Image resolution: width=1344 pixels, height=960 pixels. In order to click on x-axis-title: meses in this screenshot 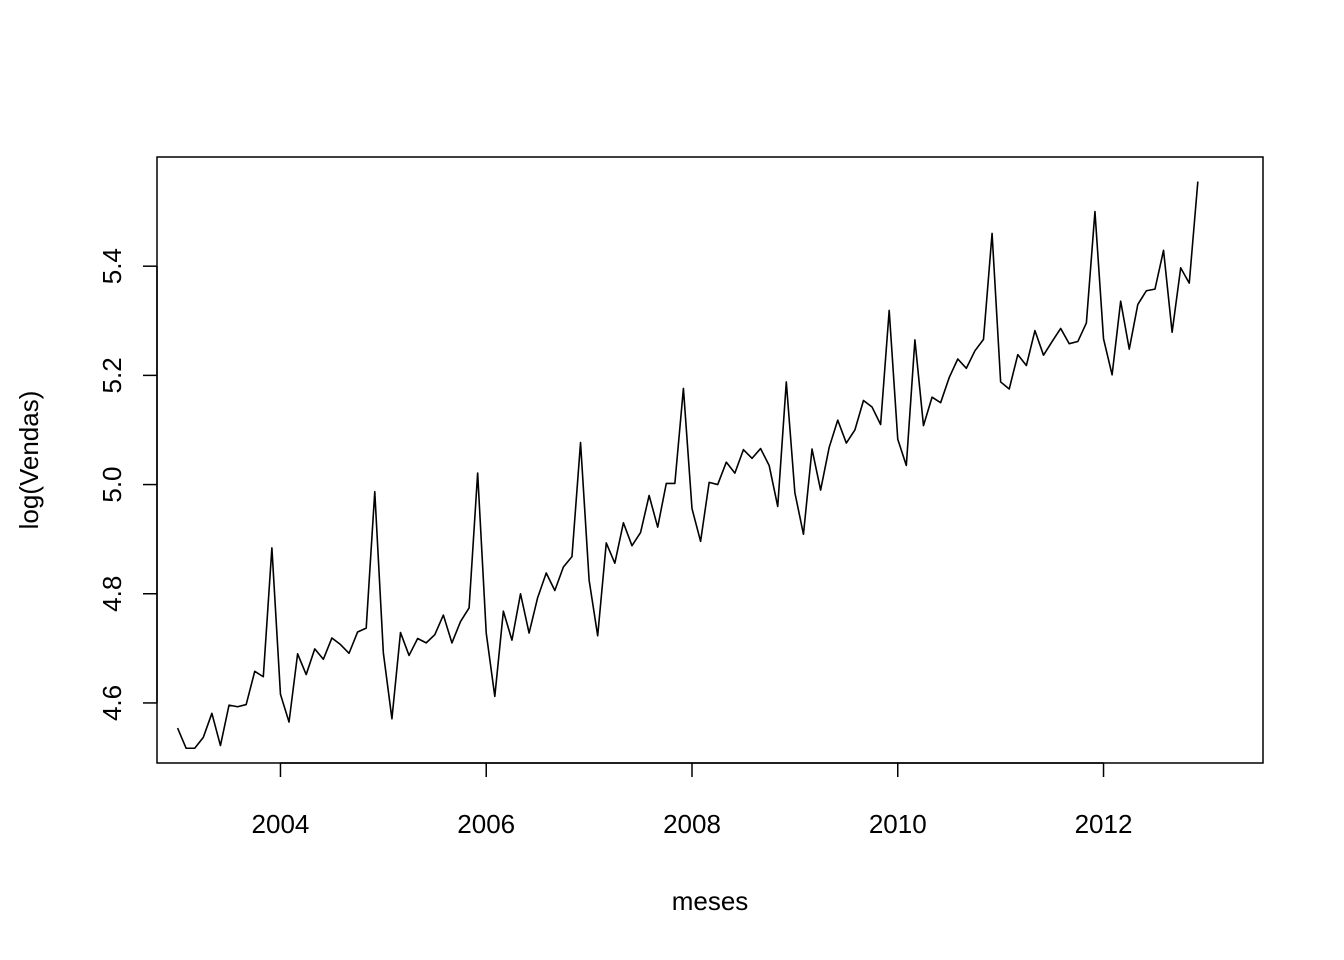, I will do `click(710, 901)`.